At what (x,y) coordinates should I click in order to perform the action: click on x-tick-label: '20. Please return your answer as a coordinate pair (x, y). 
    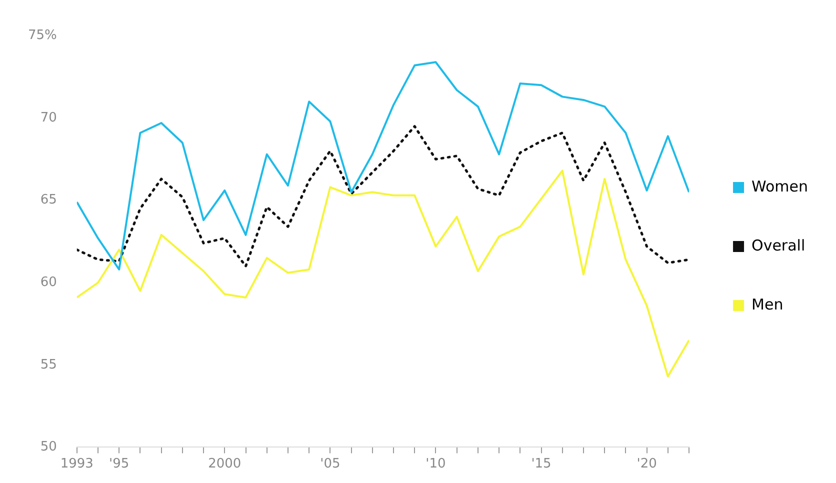
    Looking at the image, I should click on (646, 464).